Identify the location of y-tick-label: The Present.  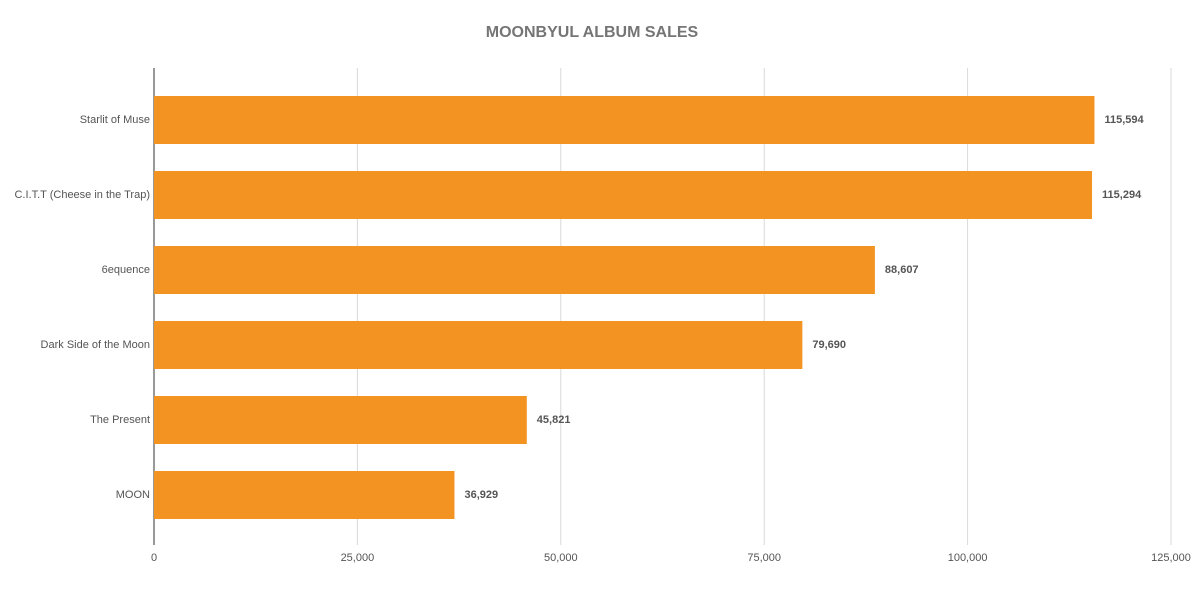
(120, 420).